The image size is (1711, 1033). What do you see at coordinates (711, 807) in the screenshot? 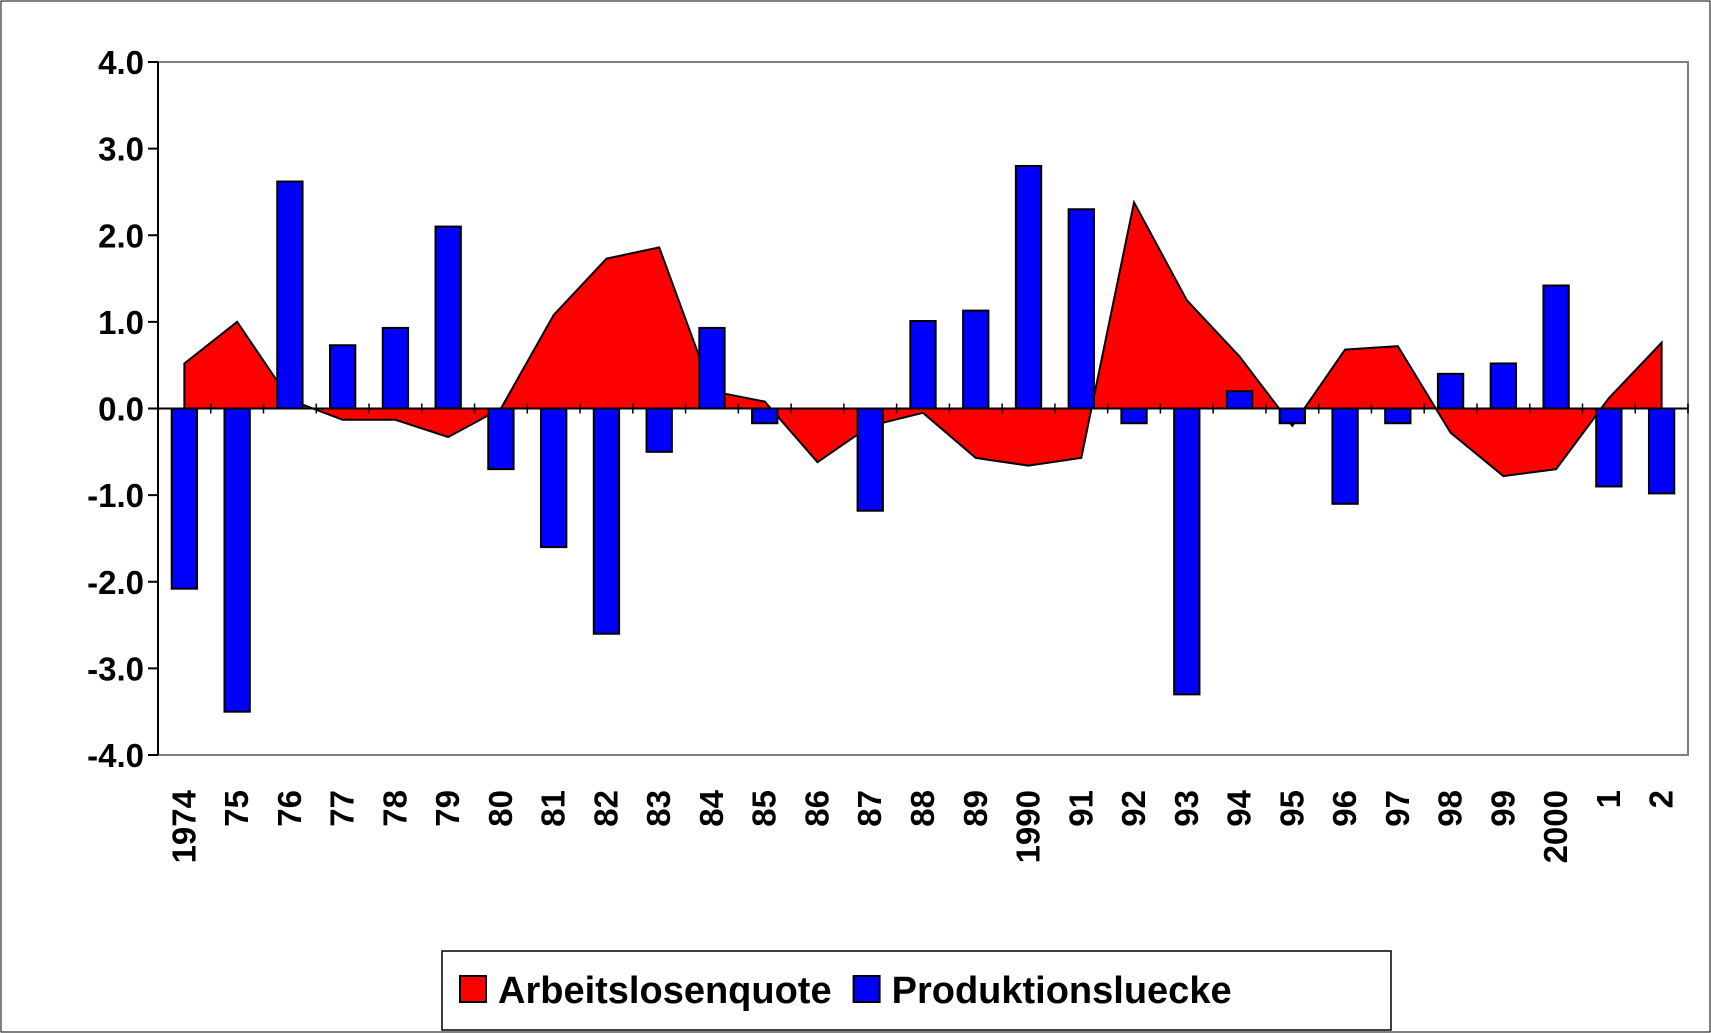
I see `x-tick-label: 84` at bounding box center [711, 807].